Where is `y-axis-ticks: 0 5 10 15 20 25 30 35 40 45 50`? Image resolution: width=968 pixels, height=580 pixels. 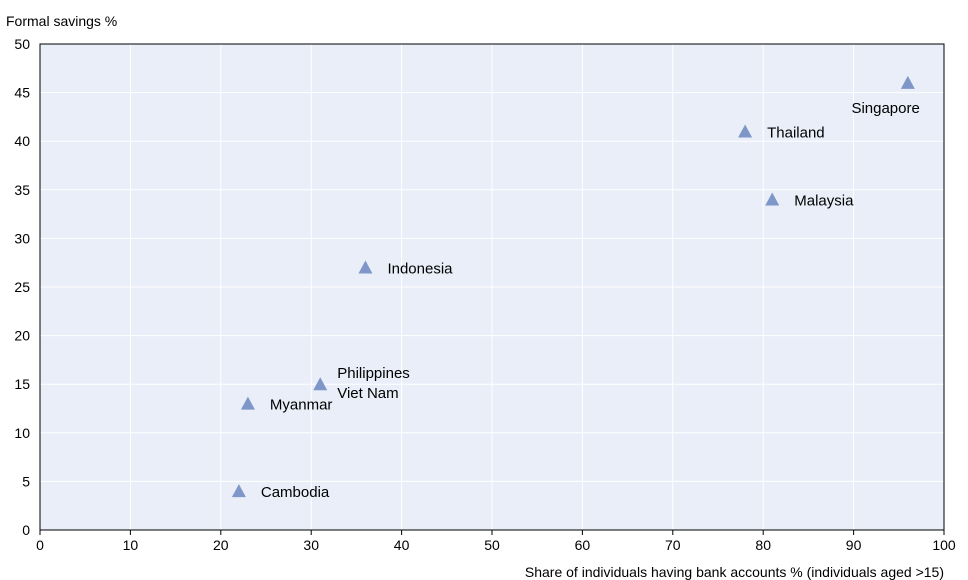
y-axis-ticks: 0 5 10 15 20 25 30 35 40 45 50 is located at coordinates (22, 287).